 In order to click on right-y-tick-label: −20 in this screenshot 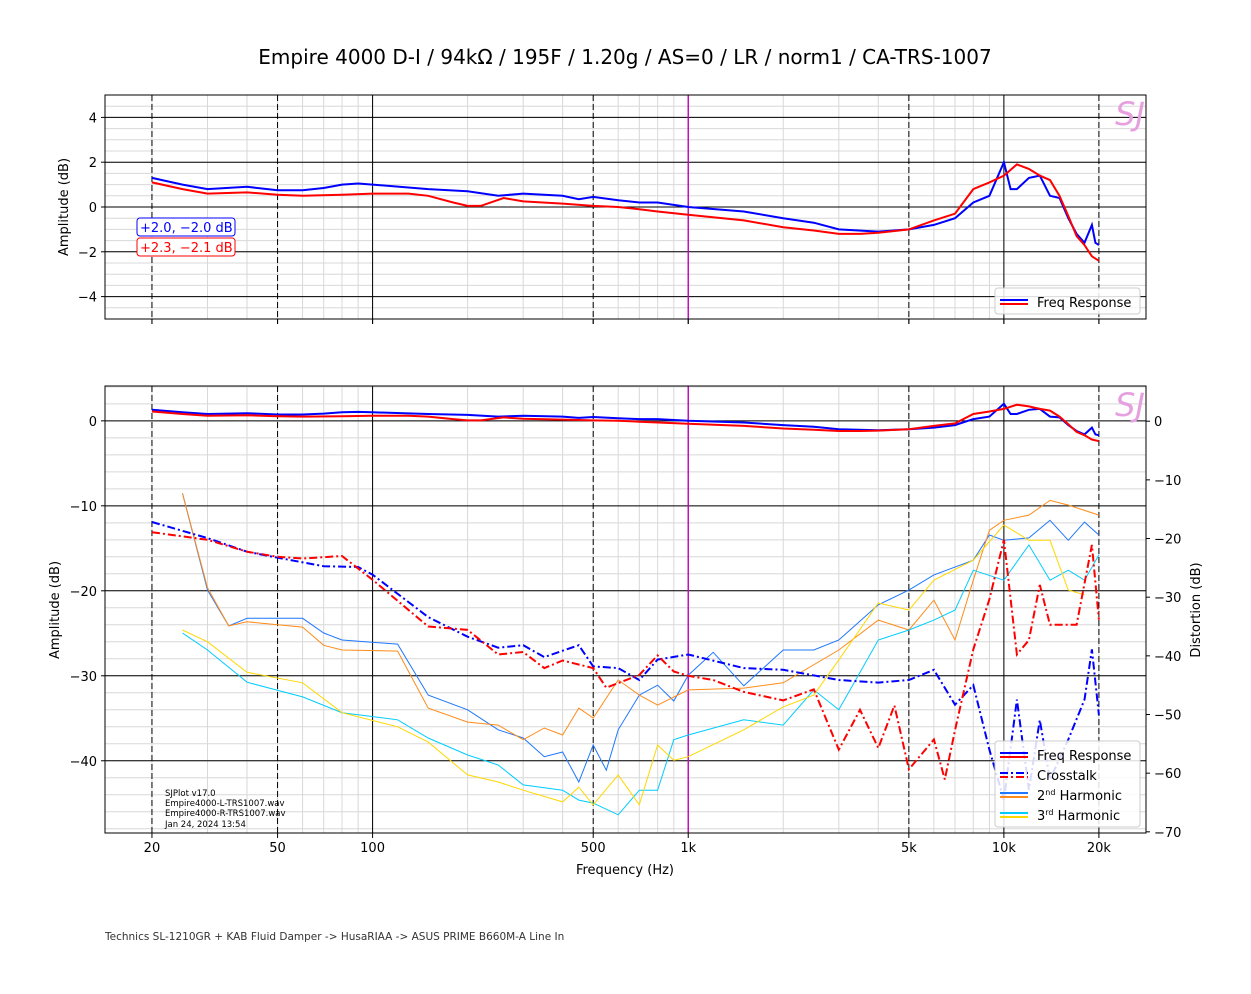, I will do `click(1167, 540)`.